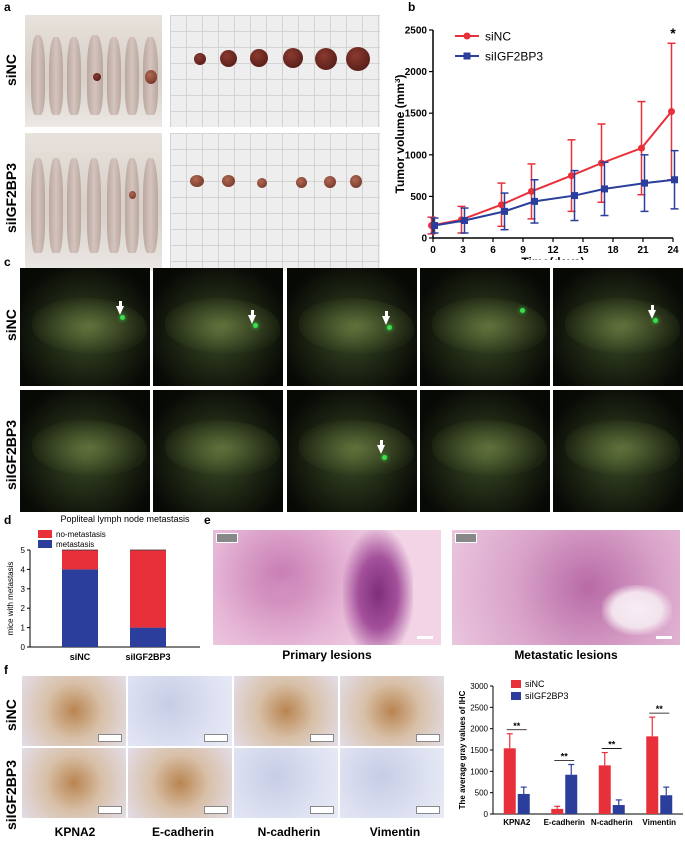  What do you see at coordinates (7, 262) in the screenshot?
I see `panel-c-label: c` at bounding box center [7, 262].